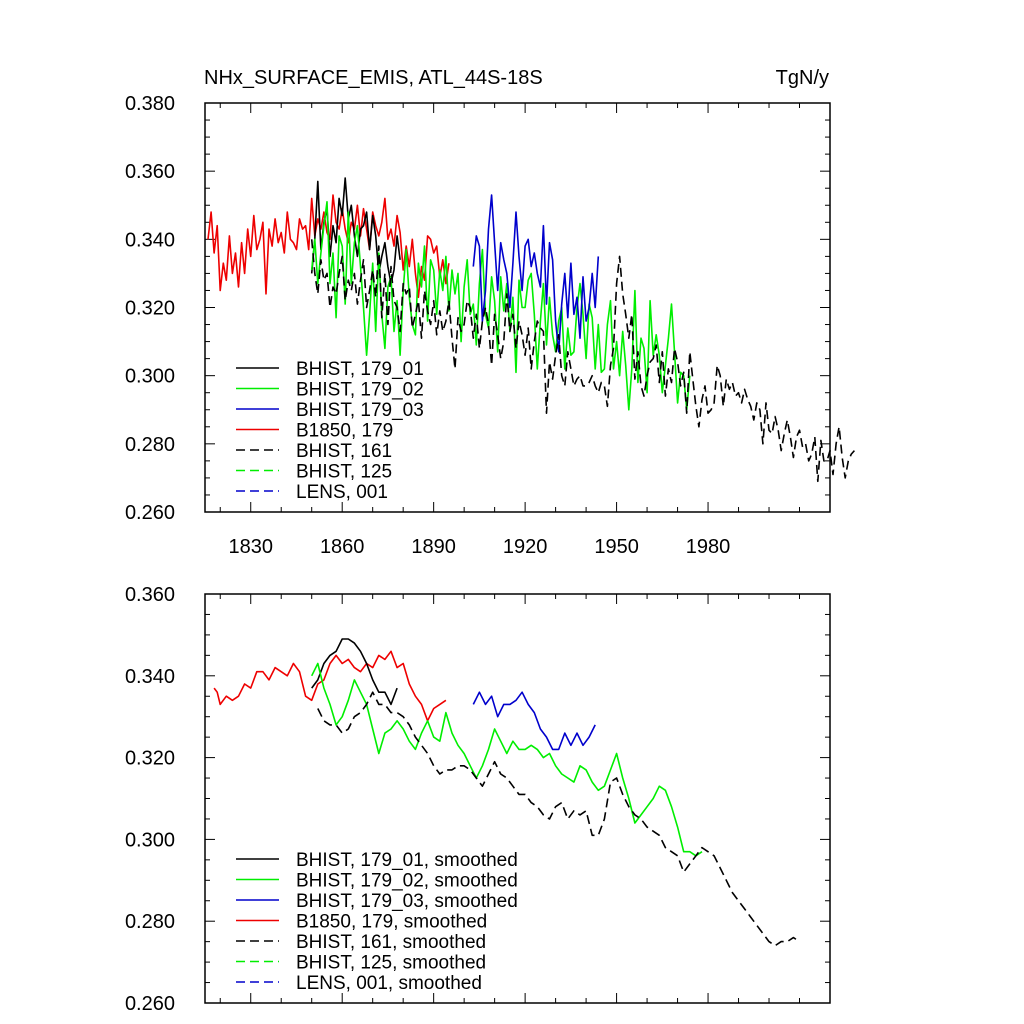  Describe the element at coordinates (391, 963) in the screenshot. I see `legend-label: BHIST, 125, smoothed` at that location.